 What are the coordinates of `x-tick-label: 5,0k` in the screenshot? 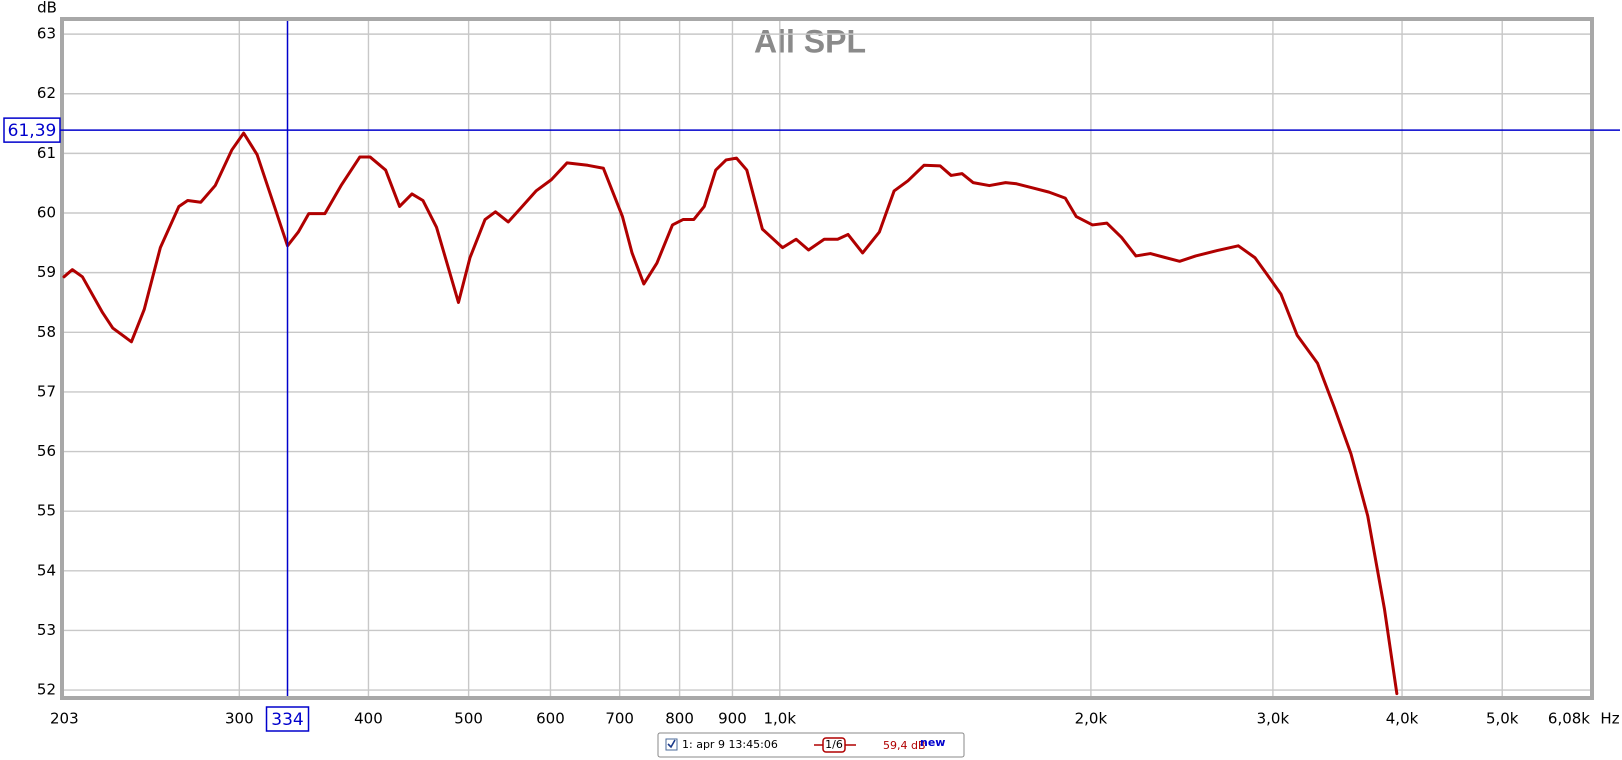 It's located at (1502, 719).